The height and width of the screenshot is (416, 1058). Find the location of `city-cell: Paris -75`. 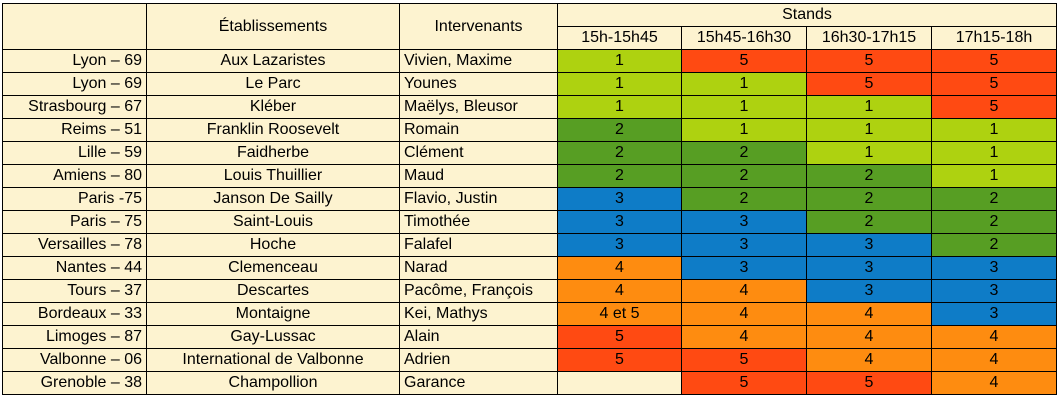

city-cell: Paris -75 is located at coordinates (74, 199).